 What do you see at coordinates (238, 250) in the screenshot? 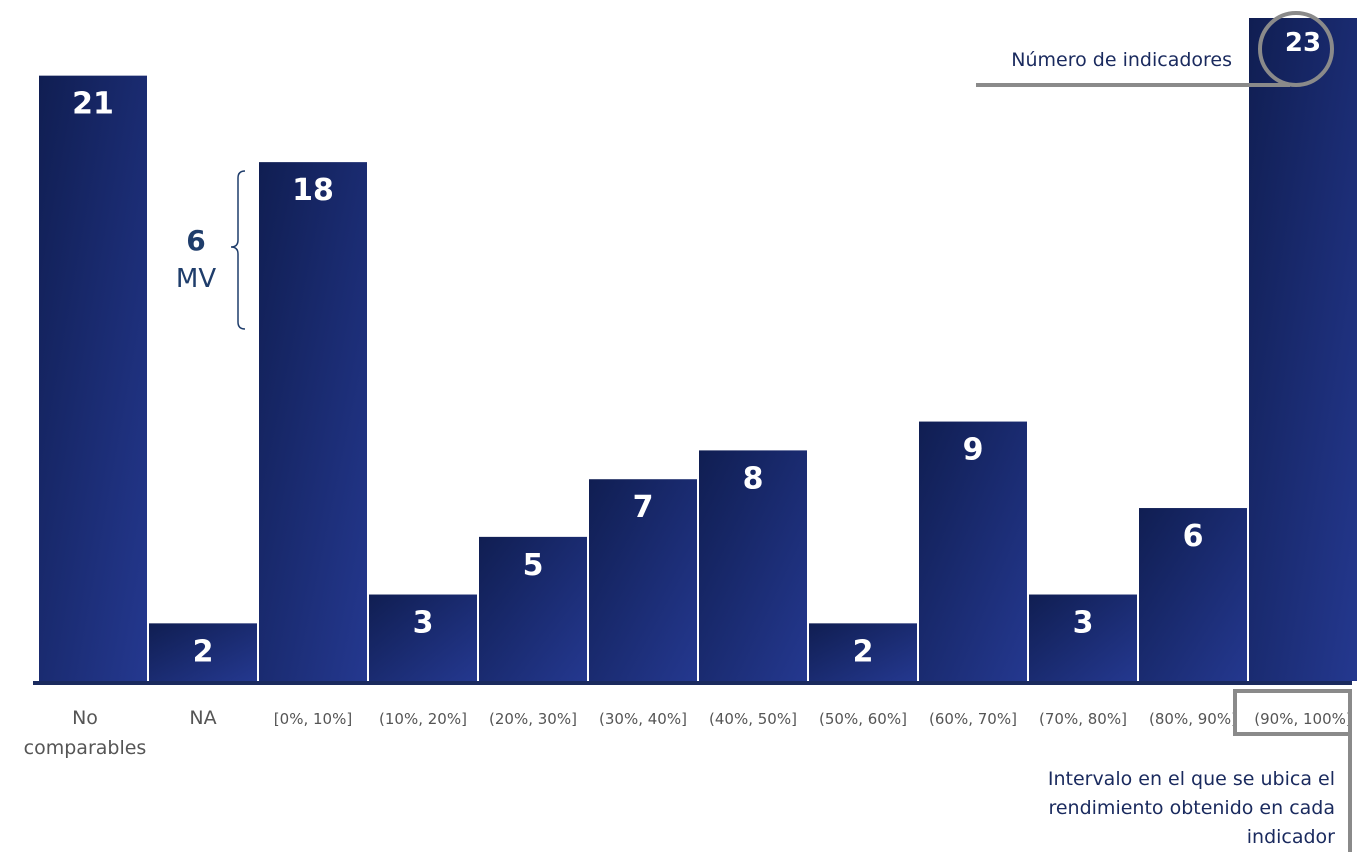
I see `mv-bracket` at bounding box center [238, 250].